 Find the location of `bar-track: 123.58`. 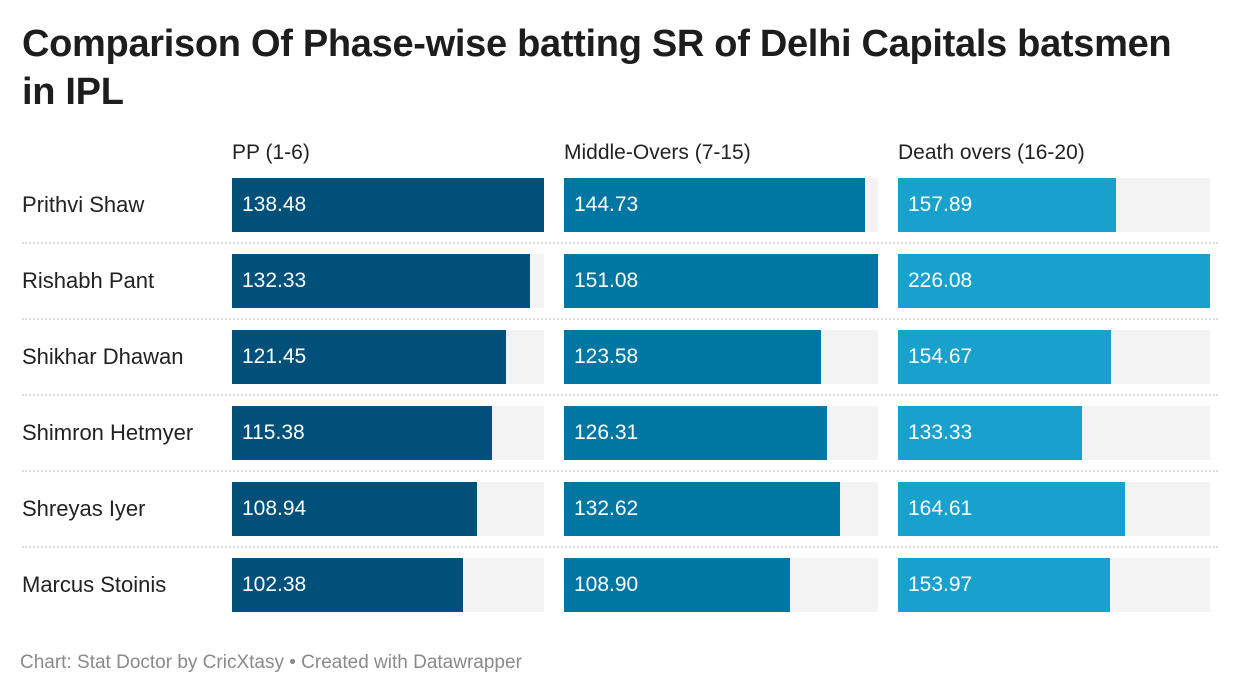

bar-track: 123.58 is located at coordinates (721, 357).